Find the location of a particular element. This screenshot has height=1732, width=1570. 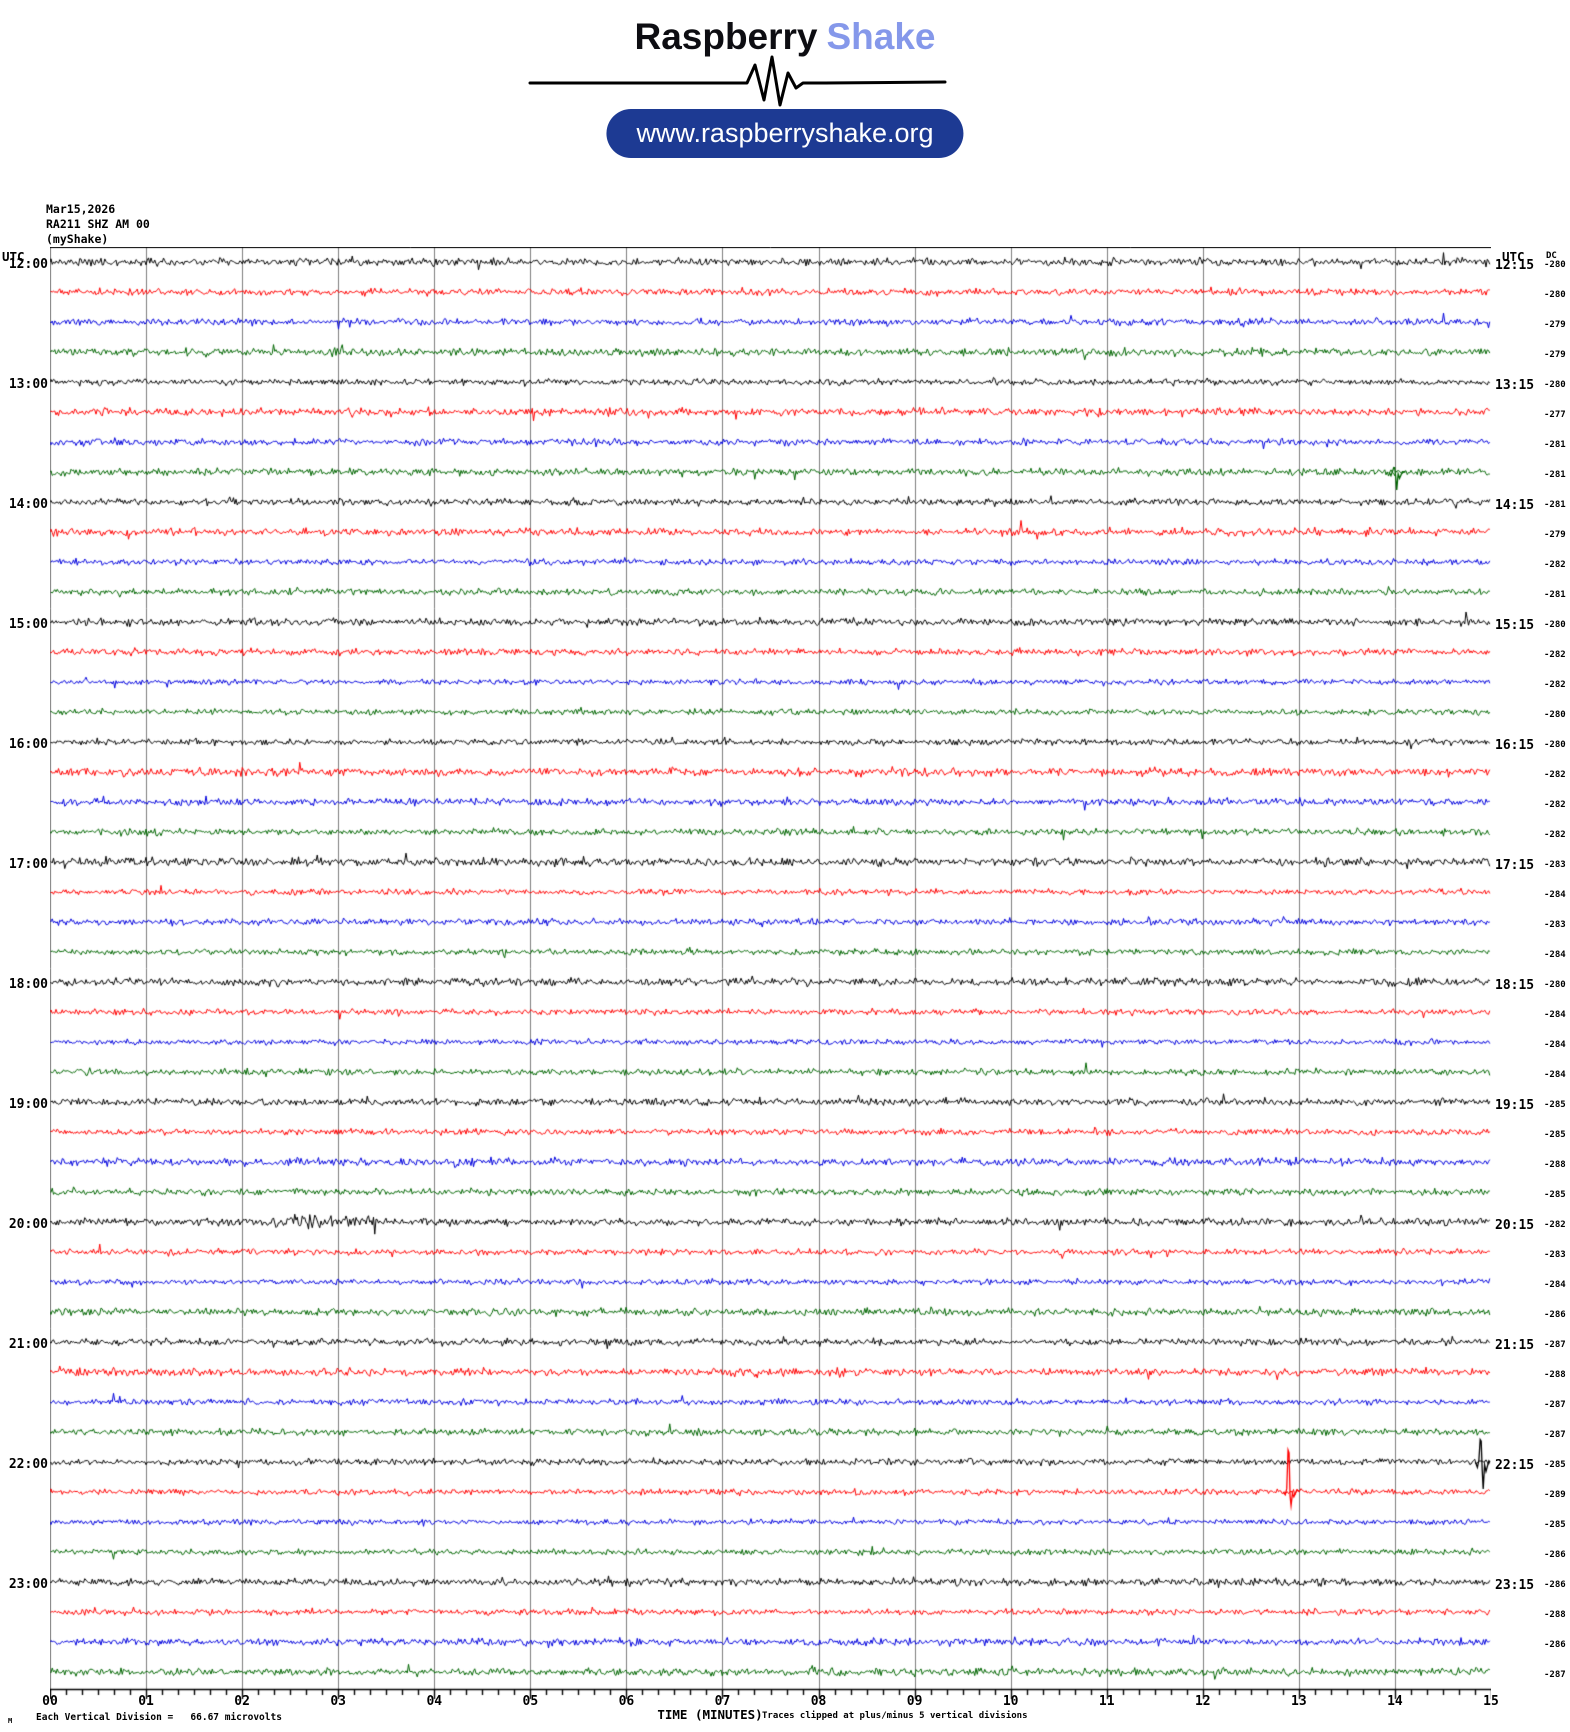

station-info: Mar15,2026 RA211 SHZ AM 00 (myShake) is located at coordinates (98, 224).